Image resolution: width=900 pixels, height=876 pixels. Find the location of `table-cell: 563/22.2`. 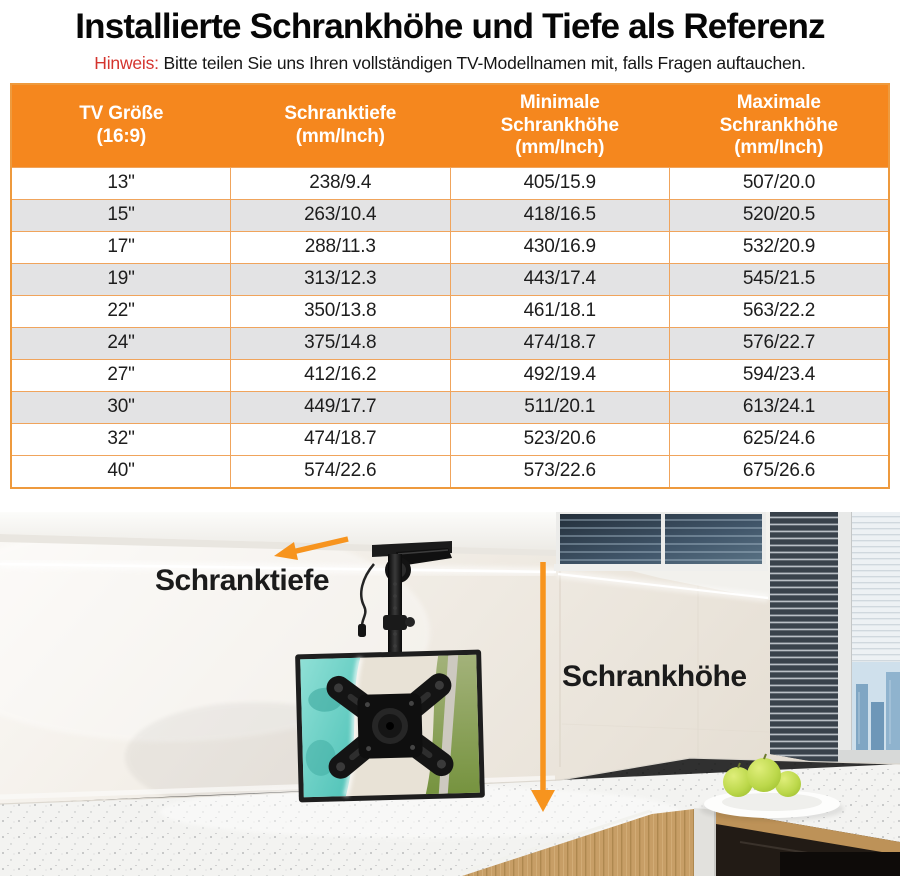

table-cell: 563/22.2 is located at coordinates (779, 312).